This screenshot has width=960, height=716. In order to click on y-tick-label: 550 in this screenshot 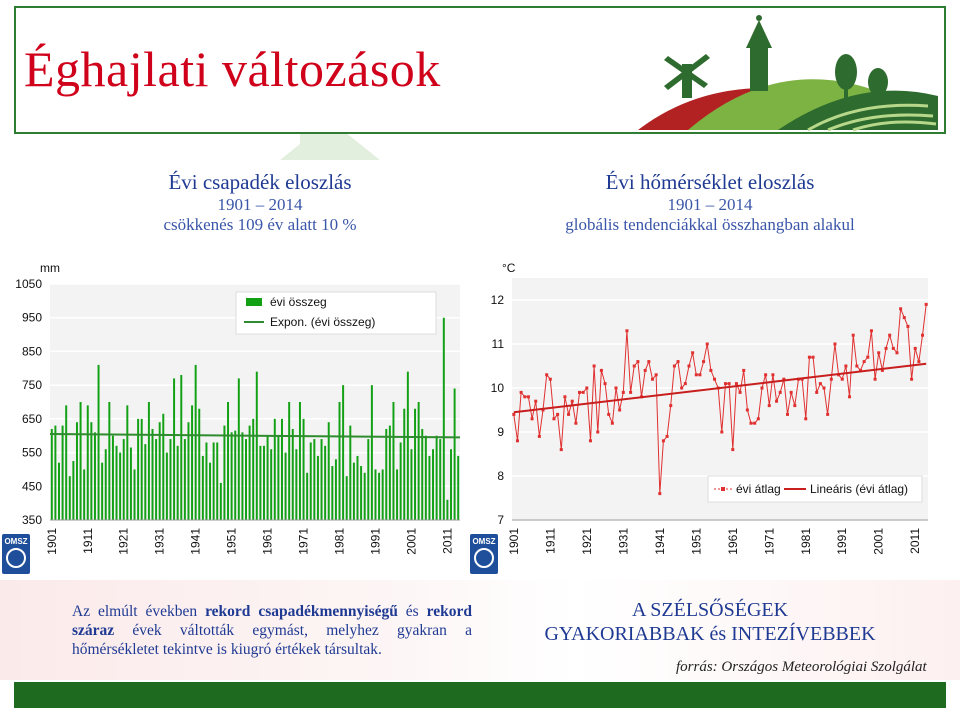, I will do `click(32, 453)`.